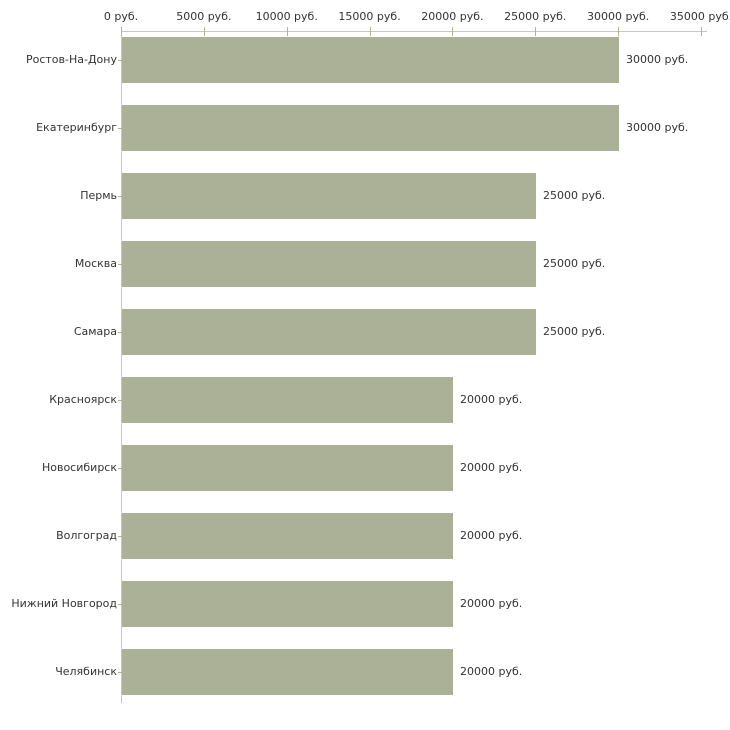  What do you see at coordinates (699, 16) in the screenshot?
I see `x-axis-tick-label: 35000 руб.` at bounding box center [699, 16].